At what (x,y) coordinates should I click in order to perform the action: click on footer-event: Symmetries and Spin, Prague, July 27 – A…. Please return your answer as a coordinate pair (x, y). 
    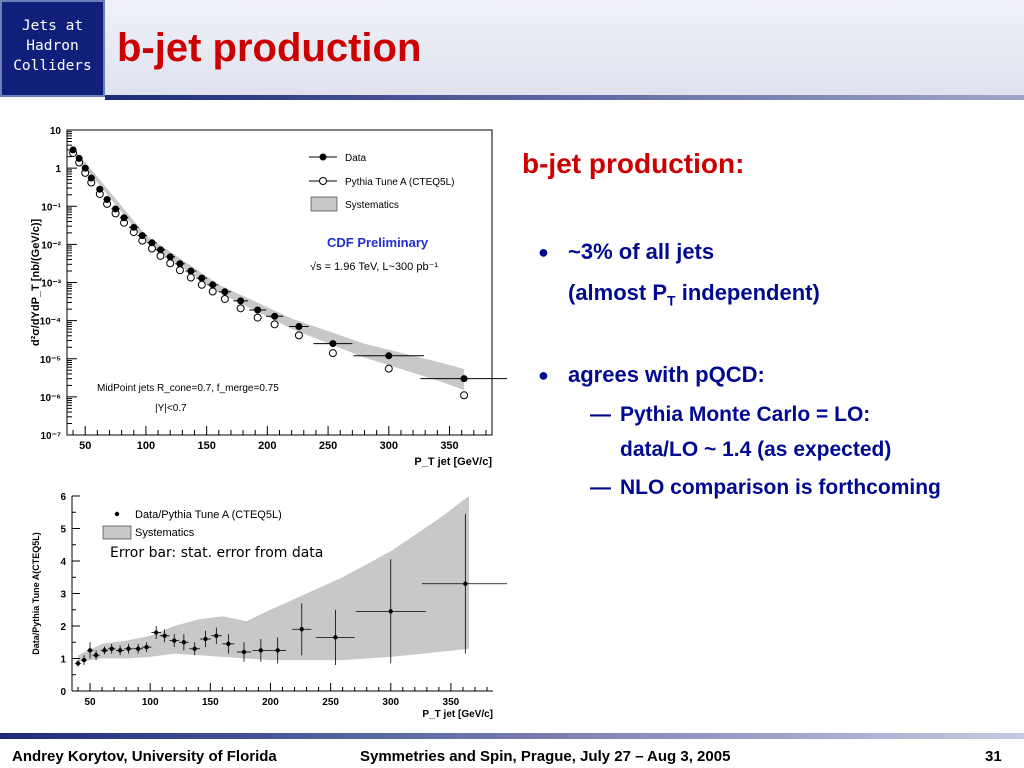
    Looking at the image, I should click on (545, 756).